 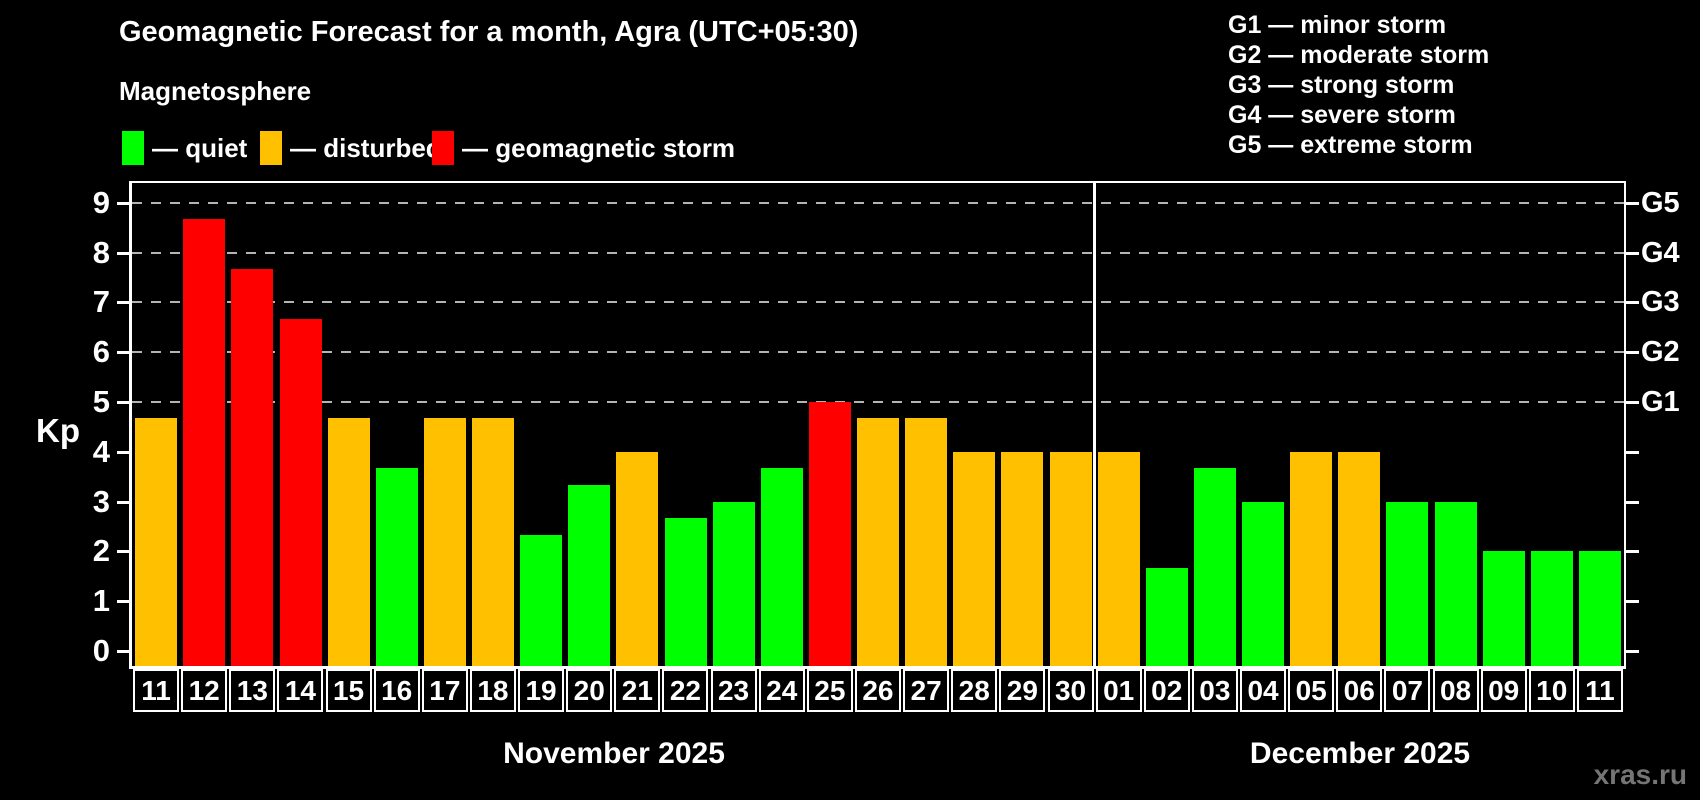 I want to click on date-cell: 19, so click(x=541, y=690).